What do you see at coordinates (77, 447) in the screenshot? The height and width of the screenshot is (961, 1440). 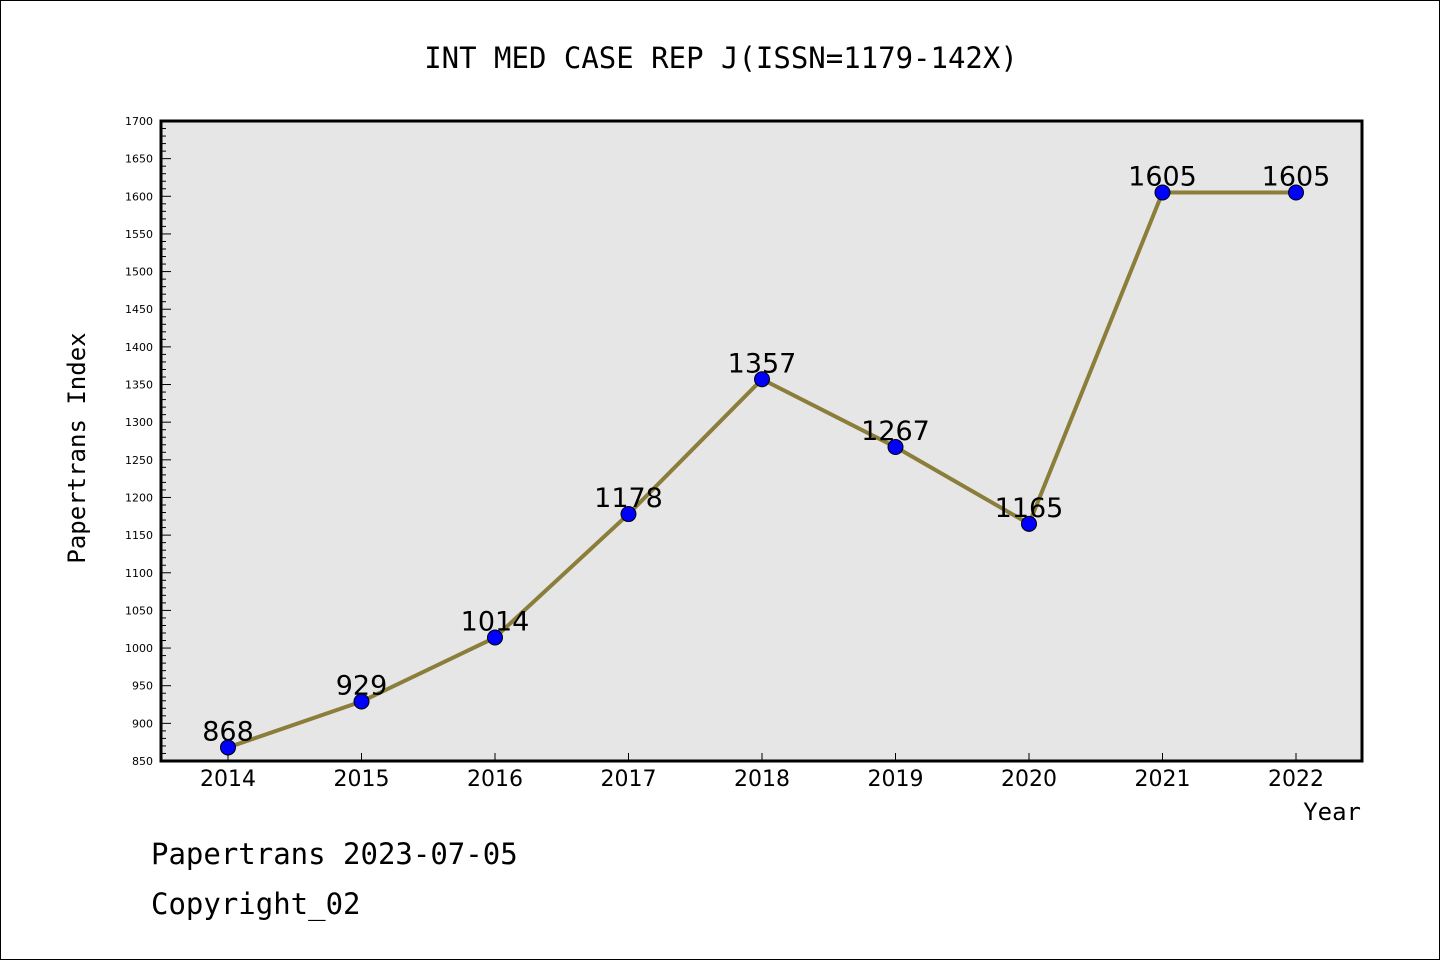 I see `y-axis-label: Papertrans Index` at bounding box center [77, 447].